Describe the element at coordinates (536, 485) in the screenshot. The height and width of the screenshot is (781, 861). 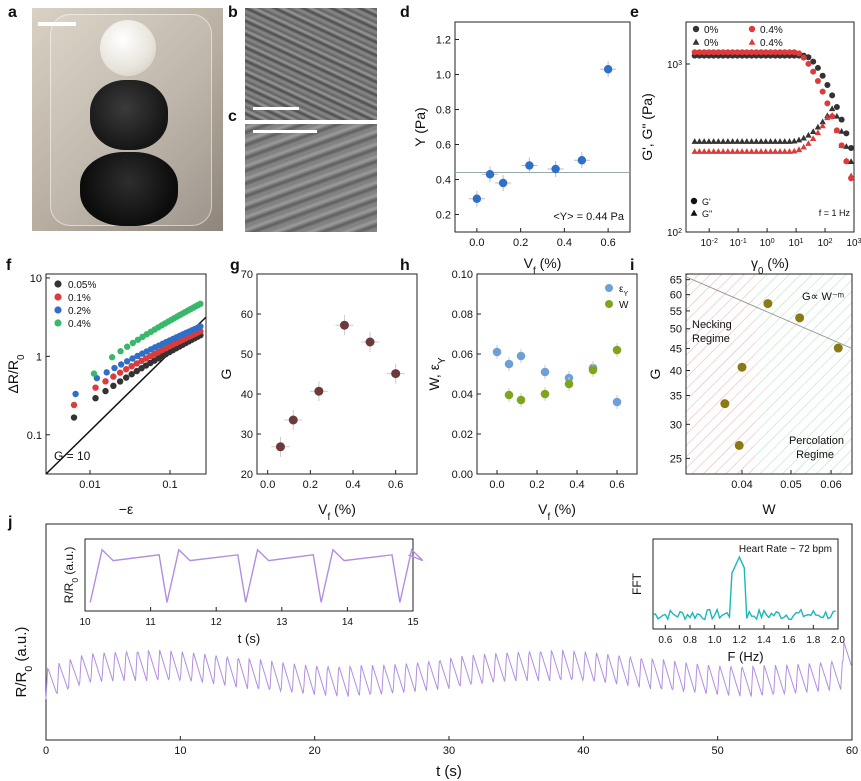
I see `chart-h-xtick-label: 0.2` at that location.